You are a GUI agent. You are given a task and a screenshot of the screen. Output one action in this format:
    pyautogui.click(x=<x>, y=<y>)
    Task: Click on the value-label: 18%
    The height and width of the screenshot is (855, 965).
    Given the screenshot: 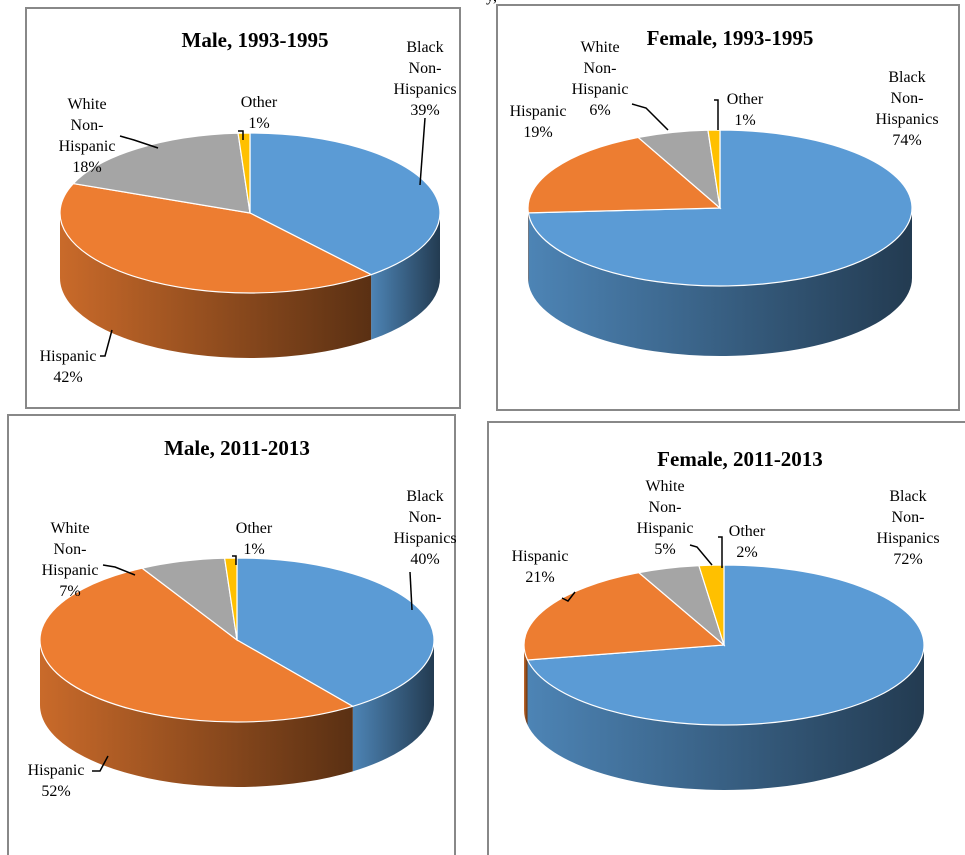 What is the action you would take?
    pyautogui.click(x=87, y=167)
    